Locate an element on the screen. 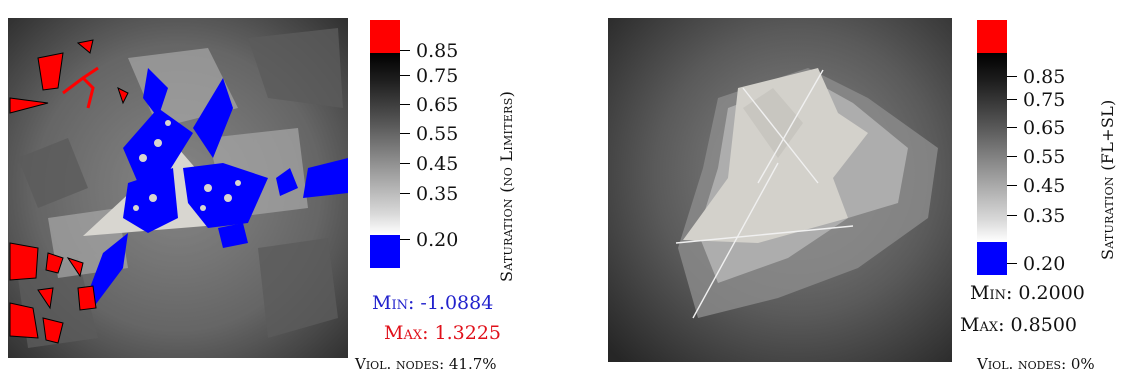 The height and width of the screenshot is (377, 1130). colorbar-right is located at coordinates (992, 147).